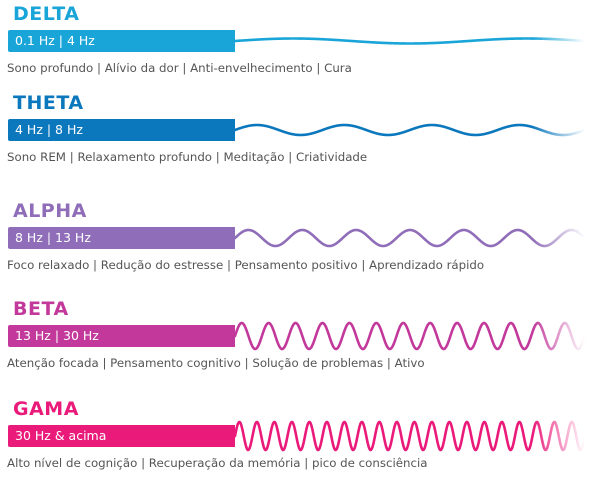 Image resolution: width=597 pixels, height=481 pixels. I want to click on delta-wave-icon, so click(410, 41).